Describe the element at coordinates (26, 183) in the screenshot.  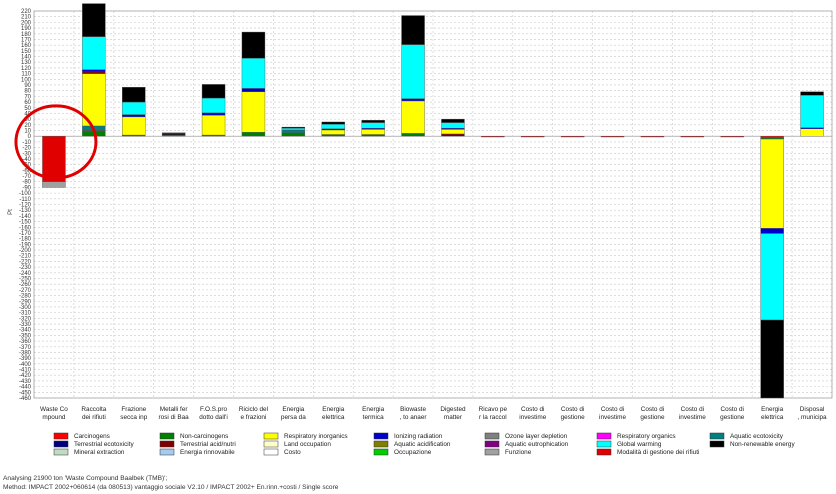
I see `y-tick-label: -80` at that location.